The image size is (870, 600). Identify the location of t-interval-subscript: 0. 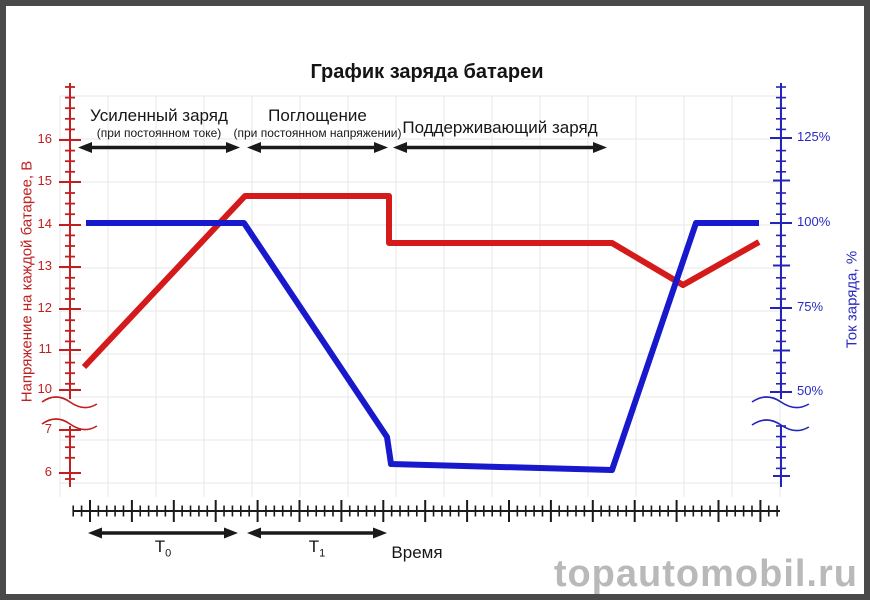
(168, 553).